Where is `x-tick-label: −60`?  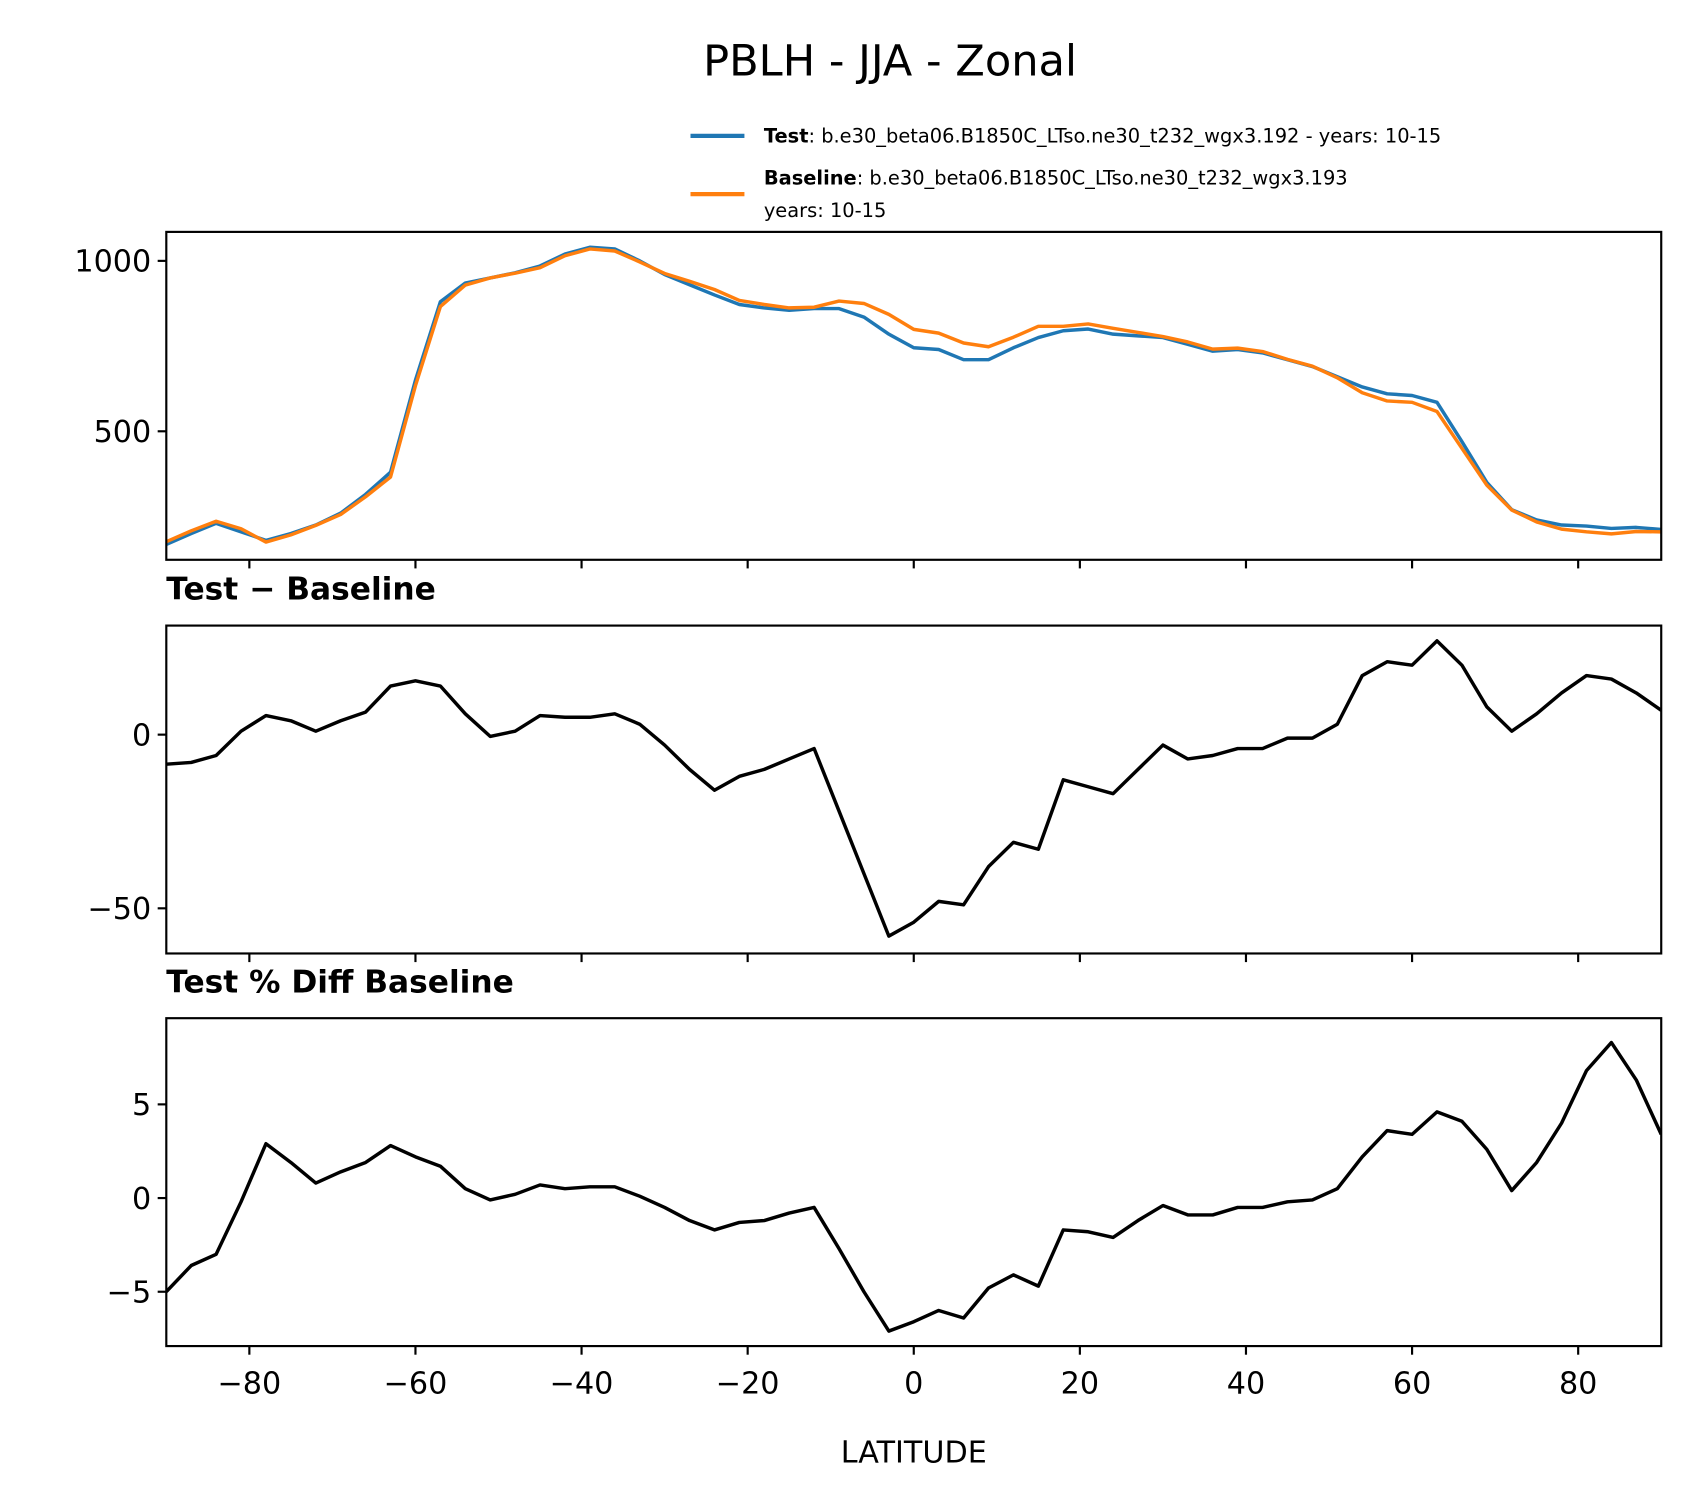 x-tick-label: −60 is located at coordinates (416, 1384).